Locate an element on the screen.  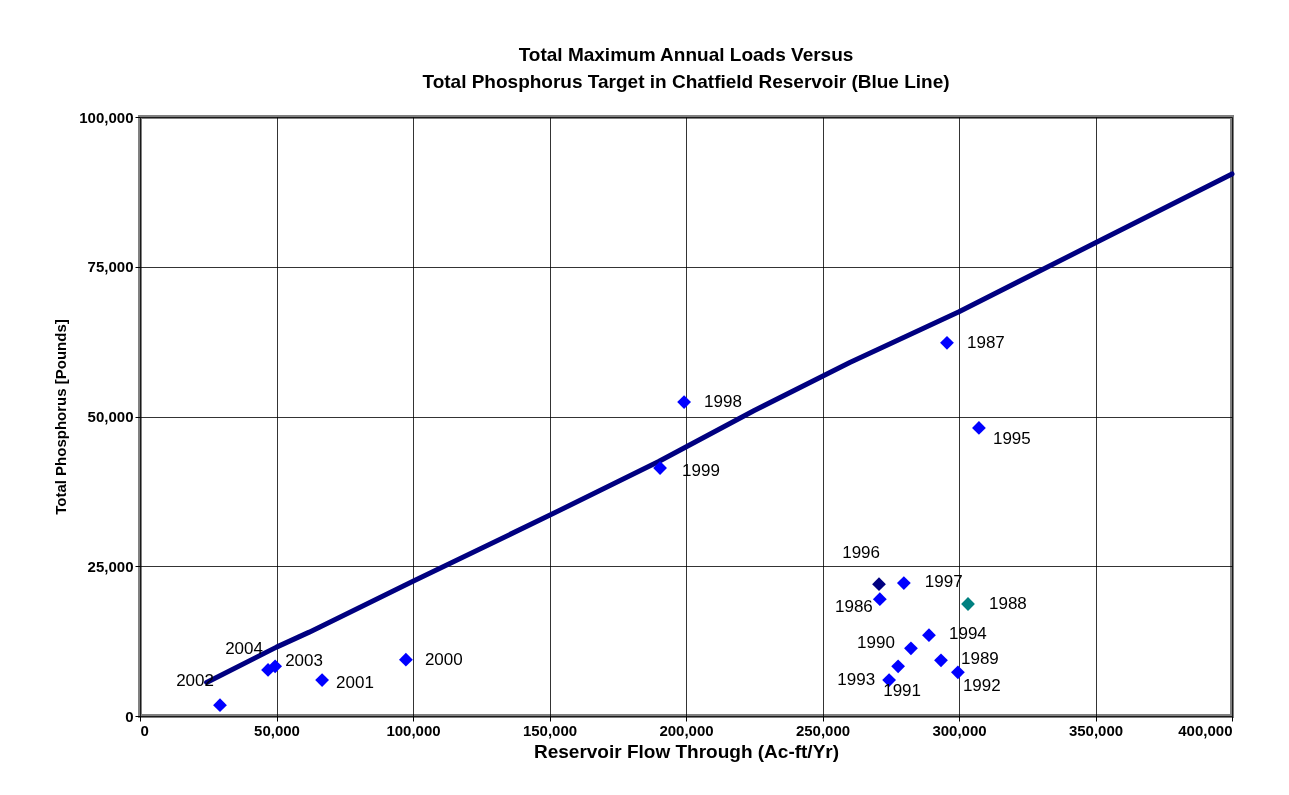
x-tick-label: 150,000 is located at coordinates (550, 730).